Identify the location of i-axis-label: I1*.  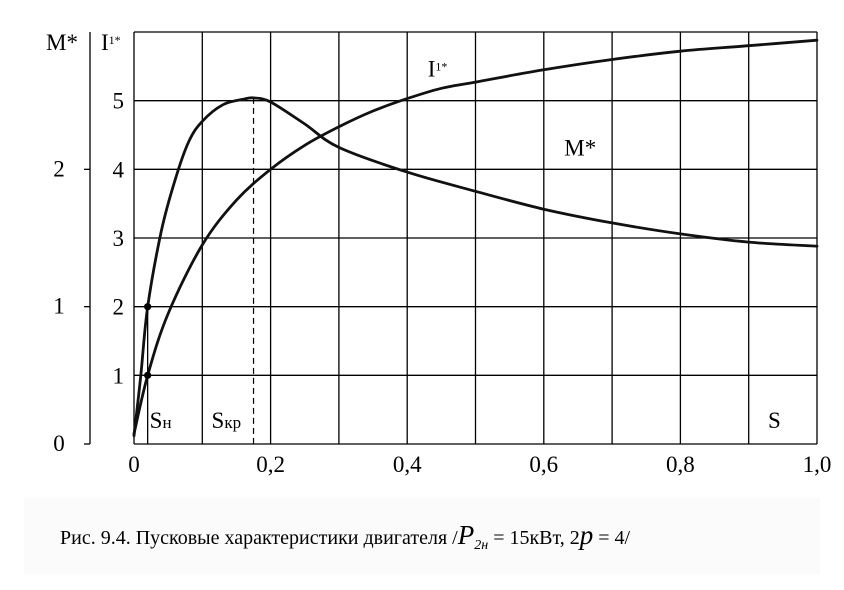
(111, 42).